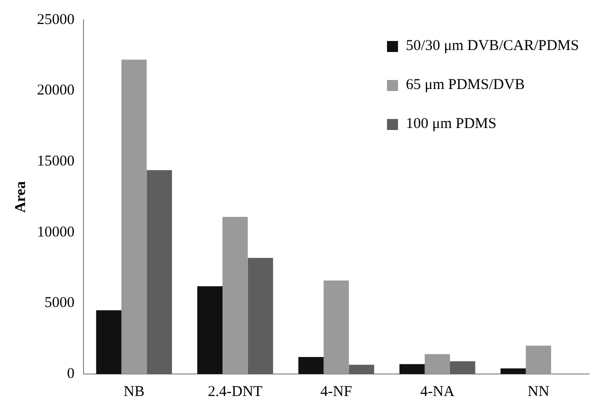  I want to click on y-tick-label: 5000, so click(59, 303).